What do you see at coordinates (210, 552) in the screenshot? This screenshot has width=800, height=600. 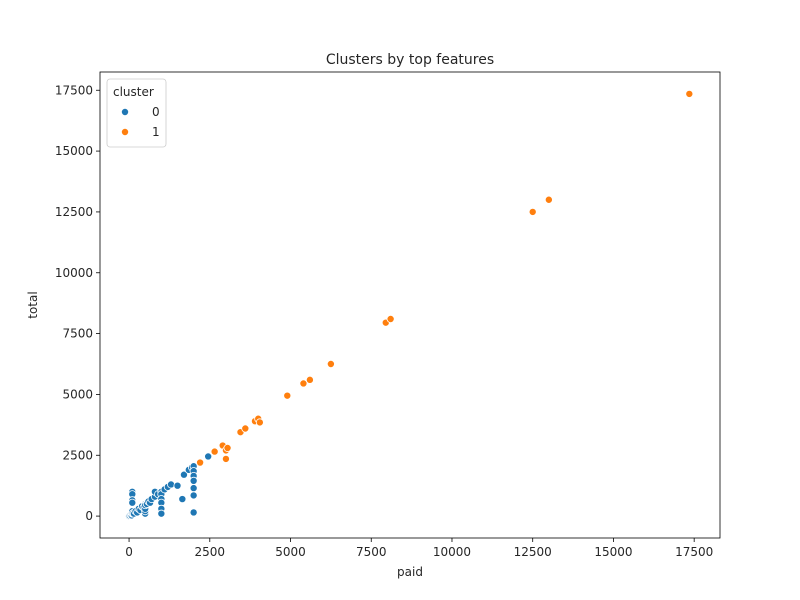 I see `x-tick-label-1: 2500` at bounding box center [210, 552].